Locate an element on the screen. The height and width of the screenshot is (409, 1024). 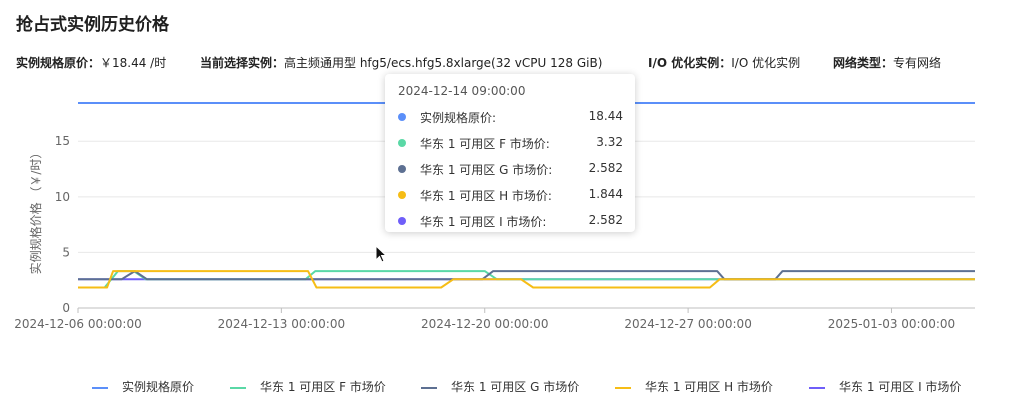
tooltip-series-name: 华东 1 可用区 G 市场价: is located at coordinates (486, 170).